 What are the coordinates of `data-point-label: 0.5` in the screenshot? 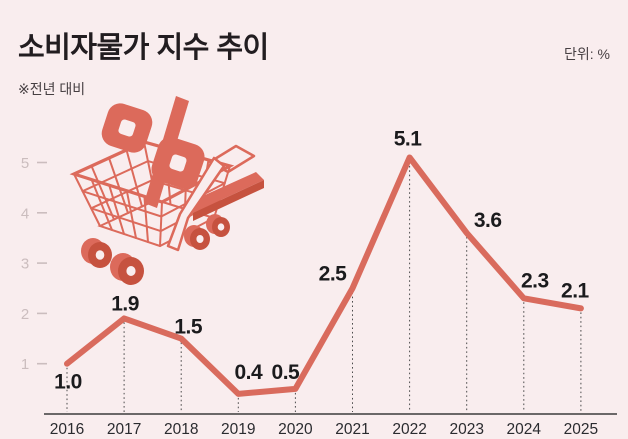 It's located at (286, 372).